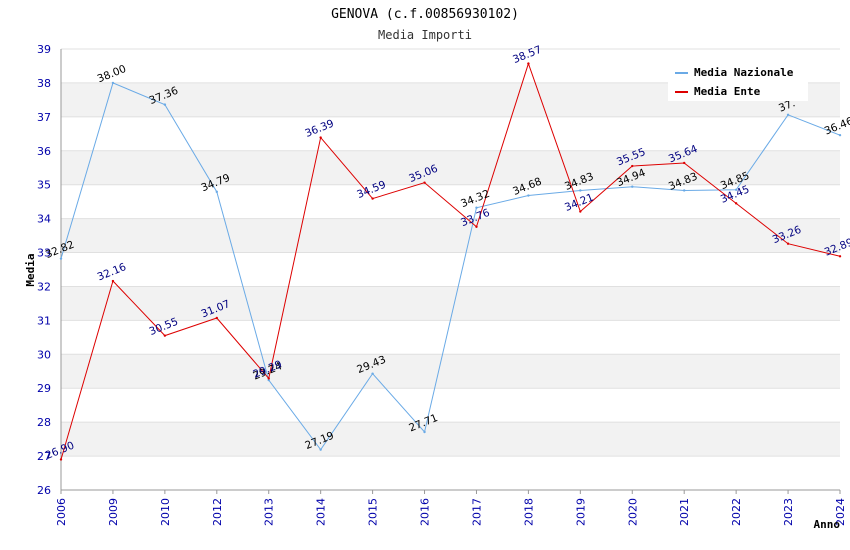  I want to click on y-tick-label: 29, so click(44, 388).